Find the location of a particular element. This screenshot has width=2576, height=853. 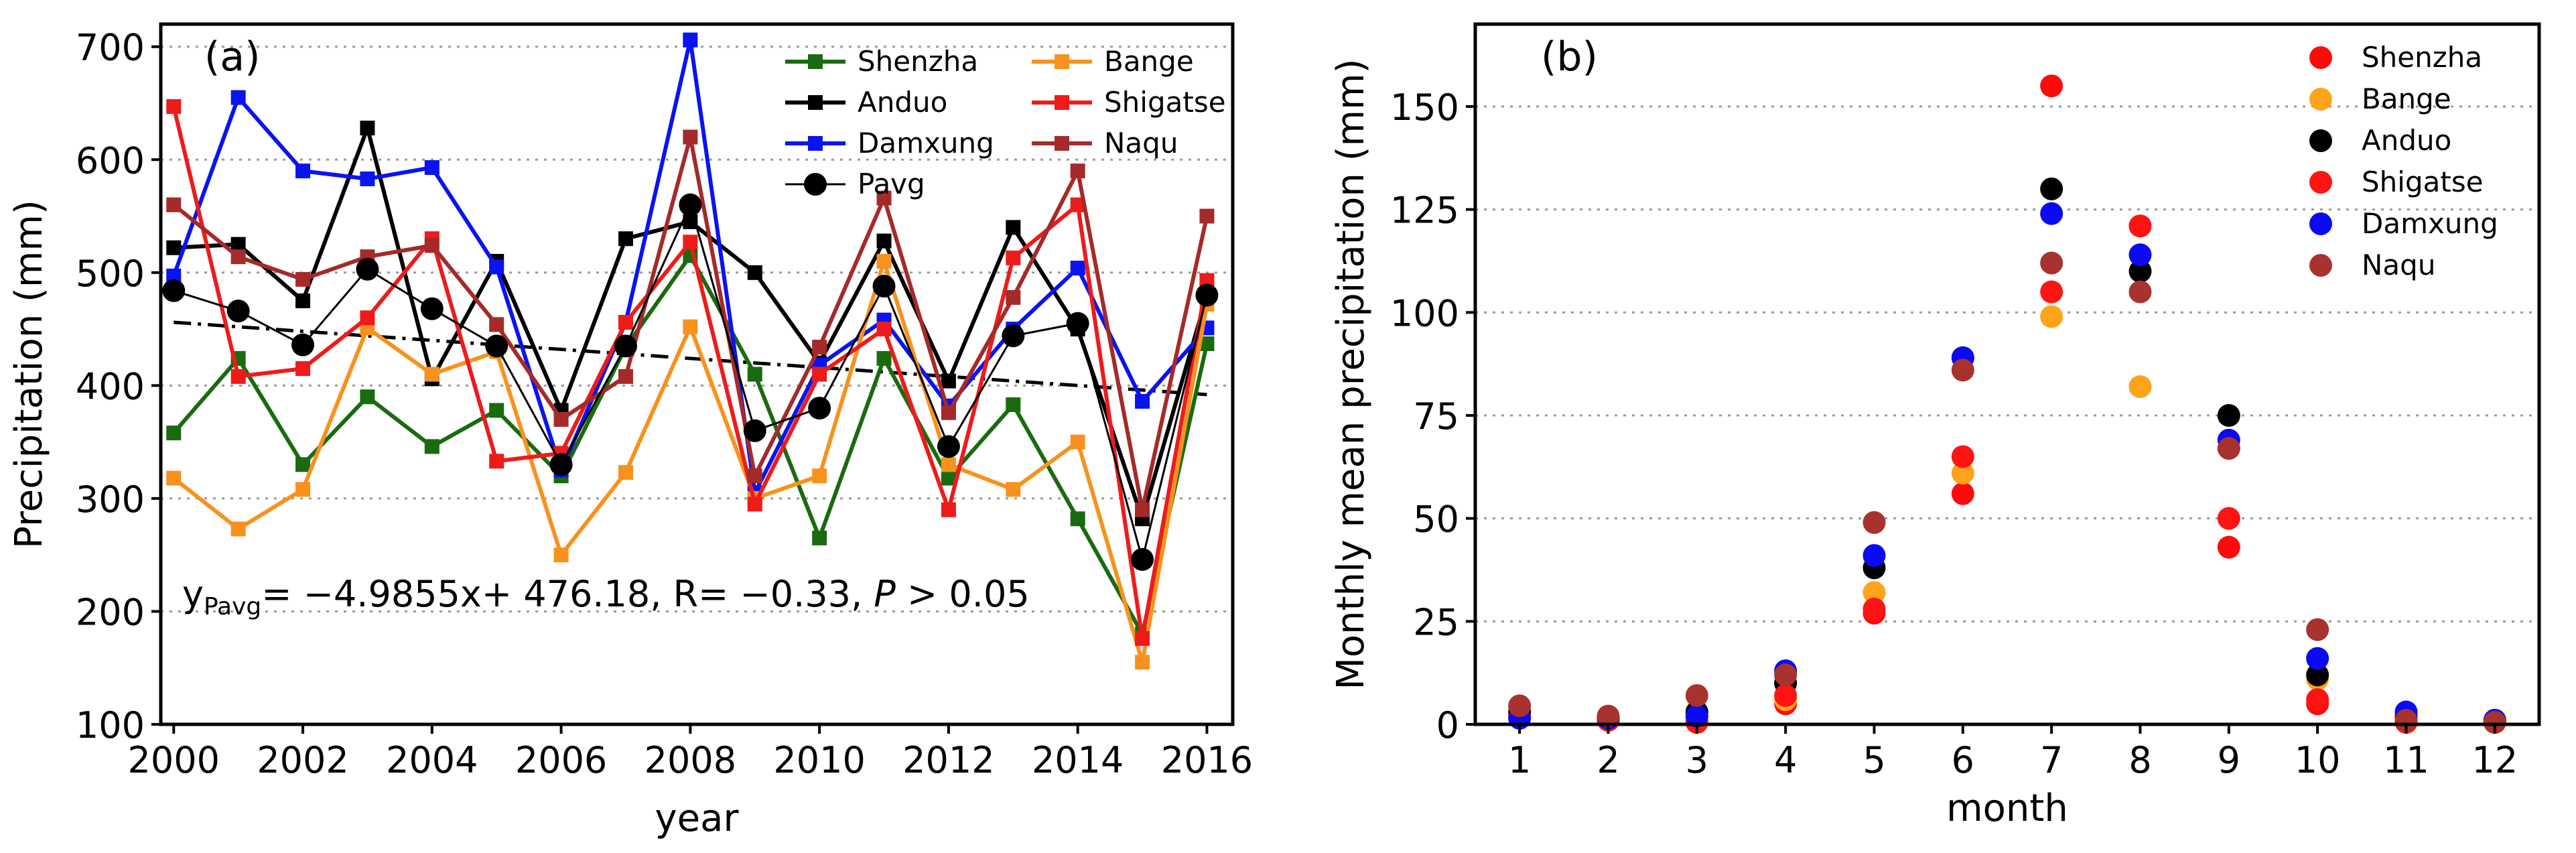

y-tick-label: 600 is located at coordinates (111, 160).